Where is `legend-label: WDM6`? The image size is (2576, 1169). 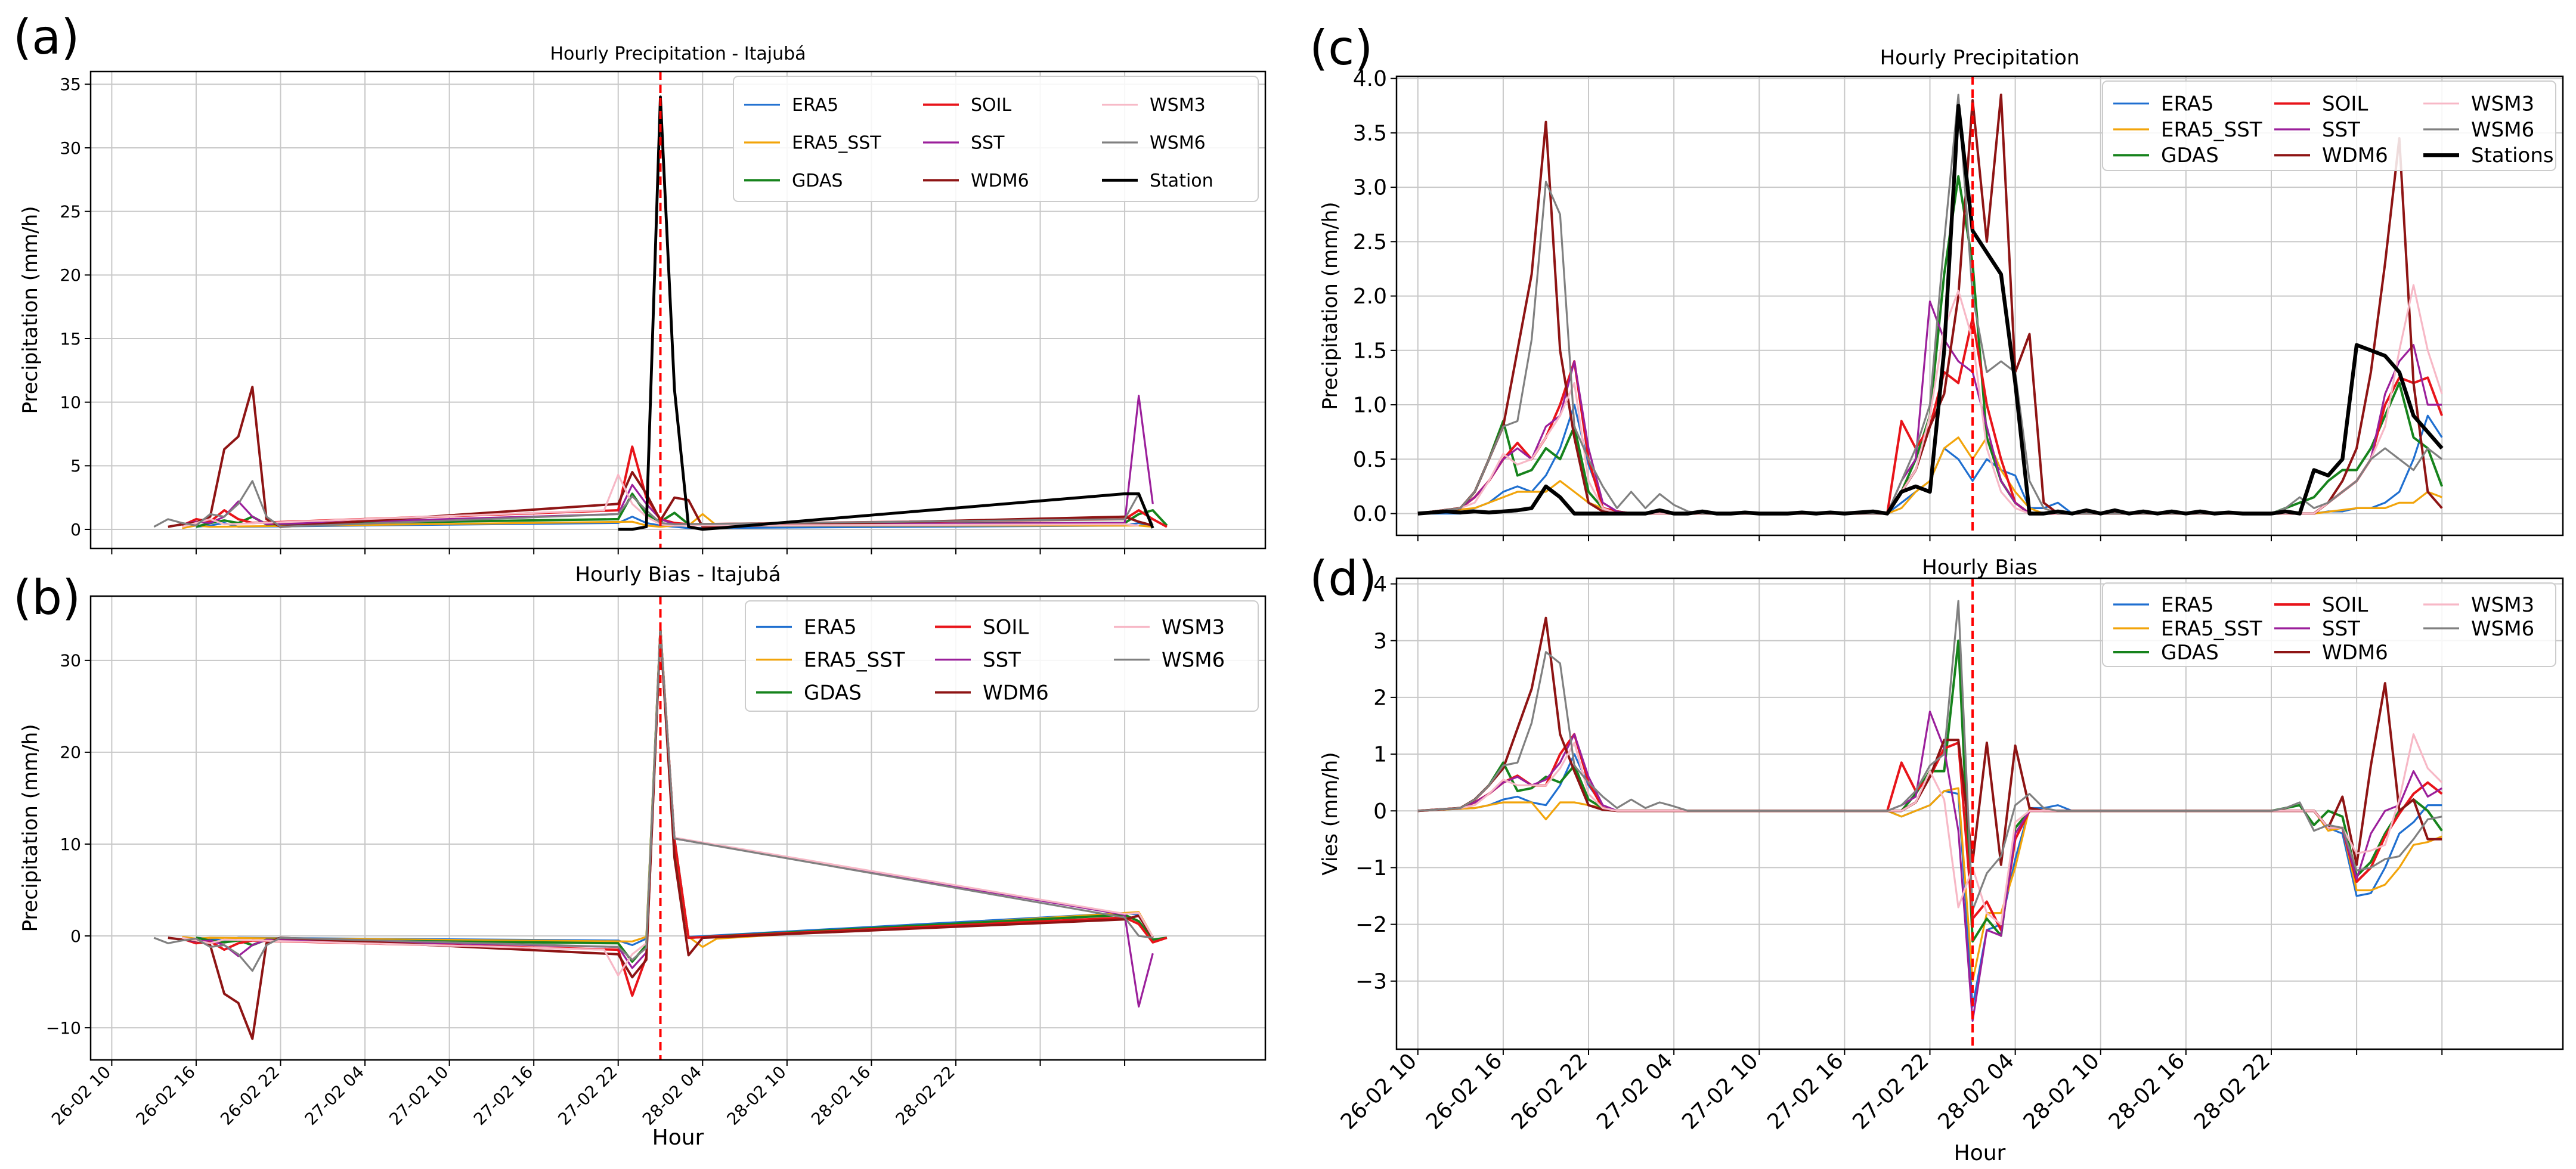
legend-label: WDM6 is located at coordinates (1016, 693).